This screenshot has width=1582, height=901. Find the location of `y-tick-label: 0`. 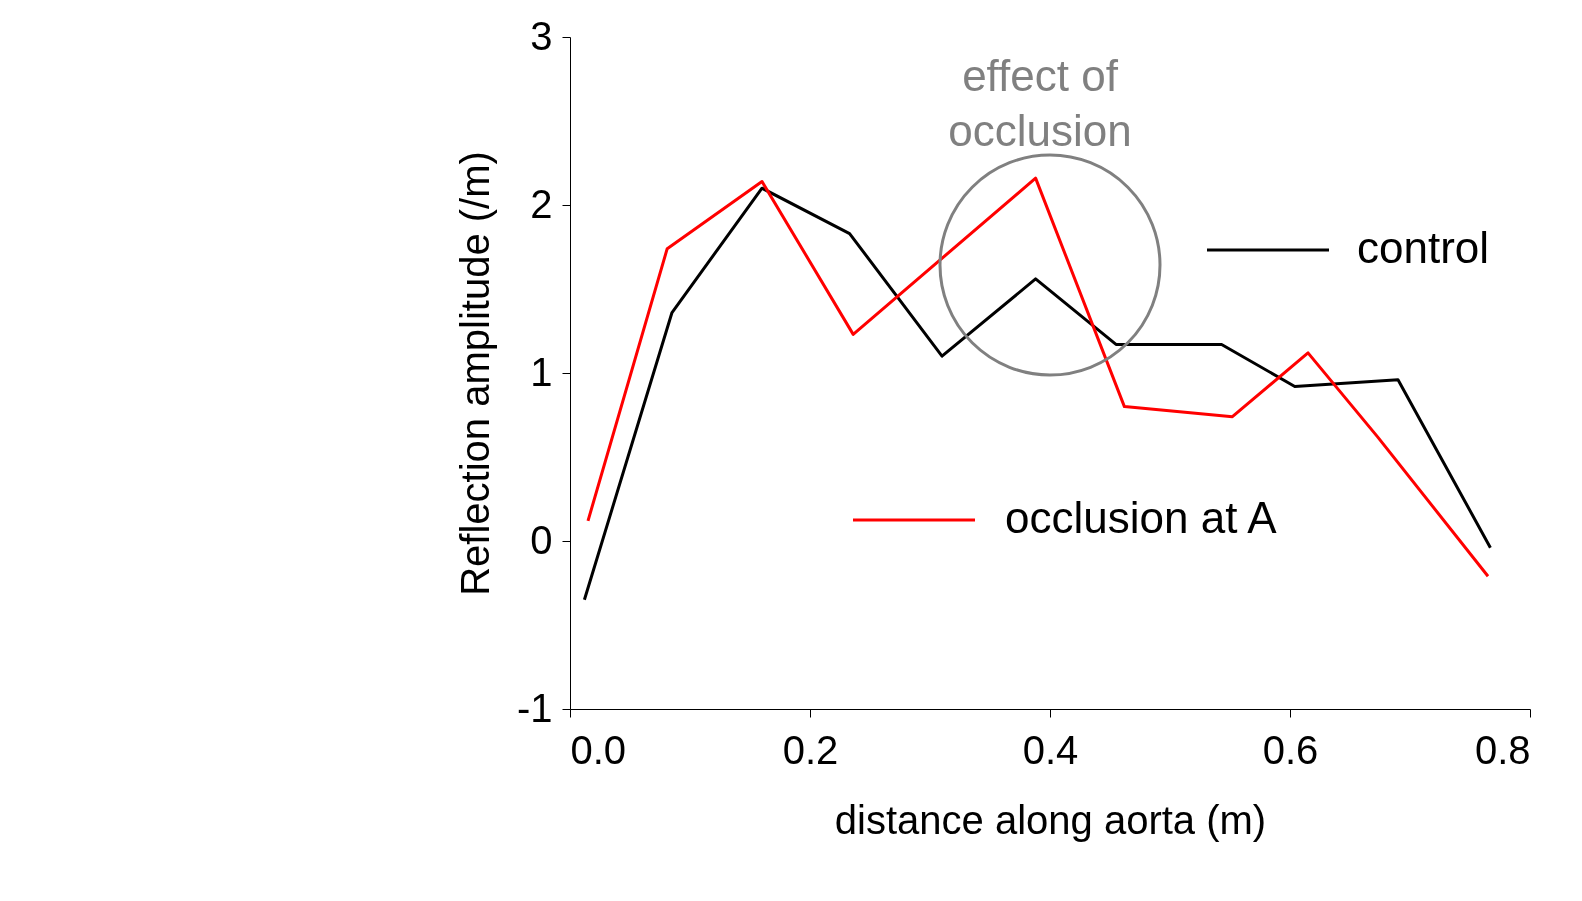

y-tick-label: 0 is located at coordinates (541, 539).